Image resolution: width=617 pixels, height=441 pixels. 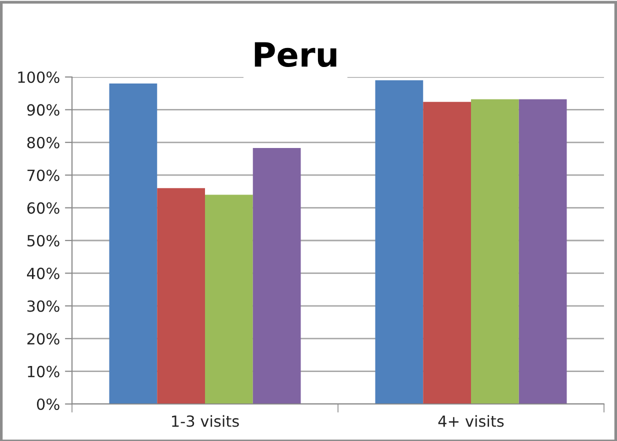 I want to click on y-tick-label: 0%, so click(x=48, y=404).